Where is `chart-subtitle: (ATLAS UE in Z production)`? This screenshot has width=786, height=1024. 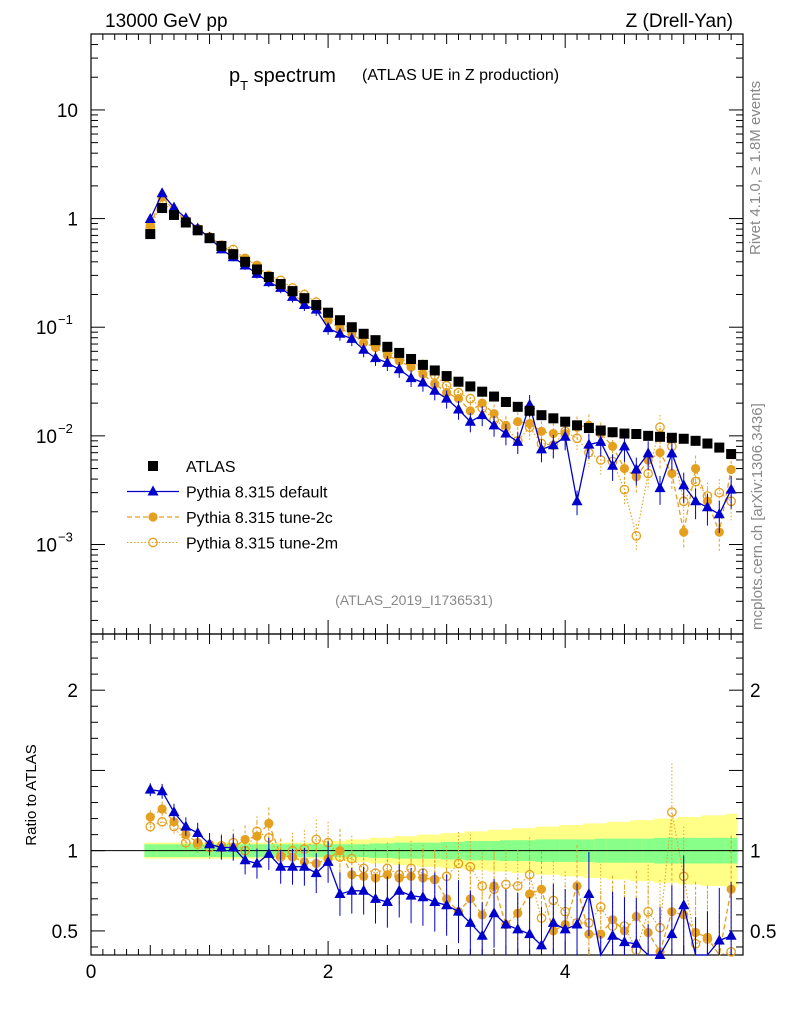
chart-subtitle: (ATLAS UE in Z production) is located at coordinates (460, 75).